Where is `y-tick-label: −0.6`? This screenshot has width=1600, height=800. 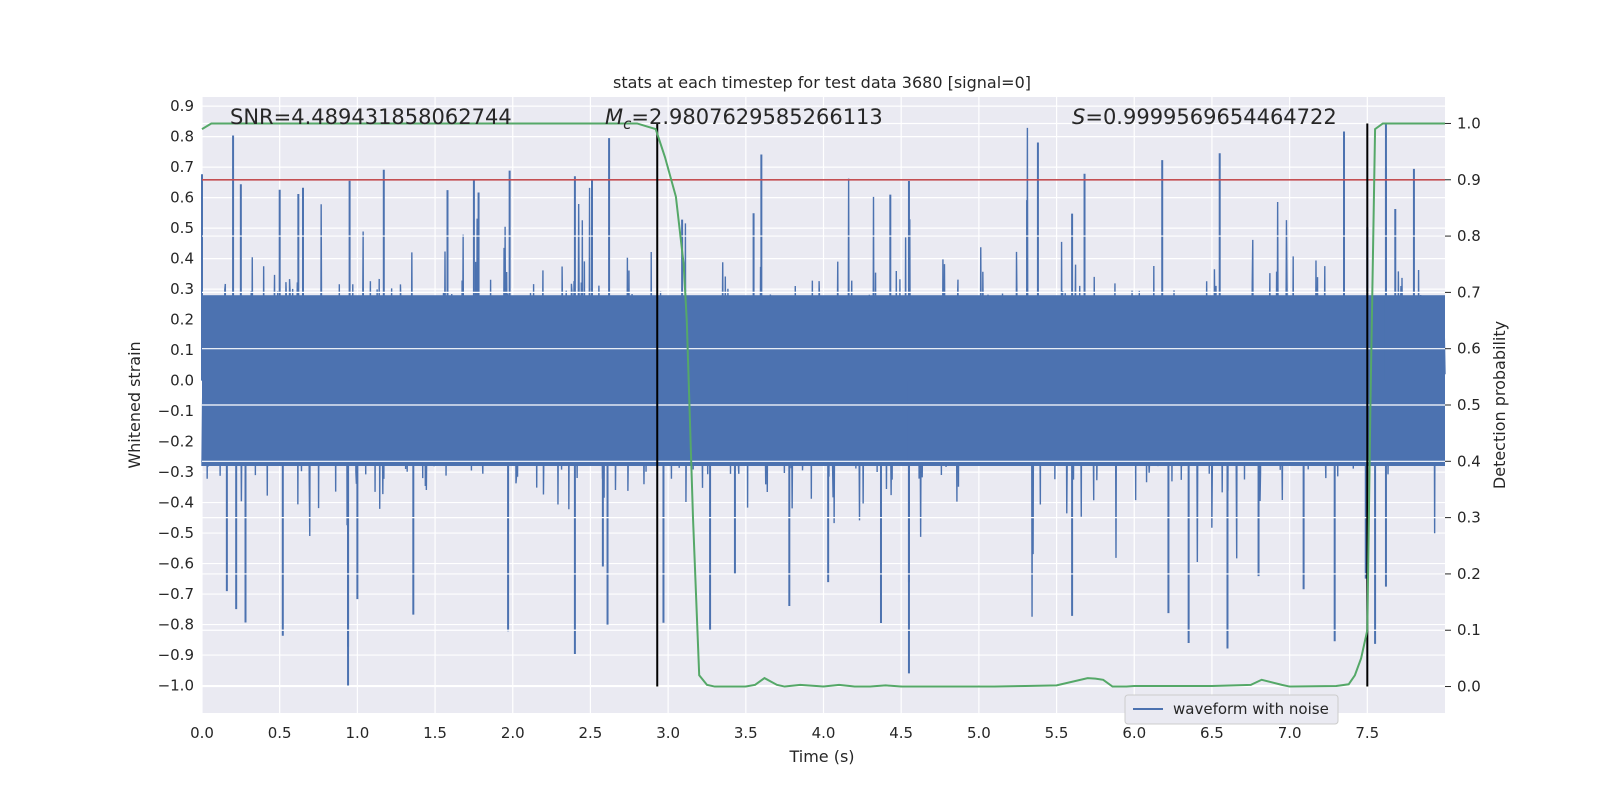
y-tick-label: −0.6 is located at coordinates (176, 564).